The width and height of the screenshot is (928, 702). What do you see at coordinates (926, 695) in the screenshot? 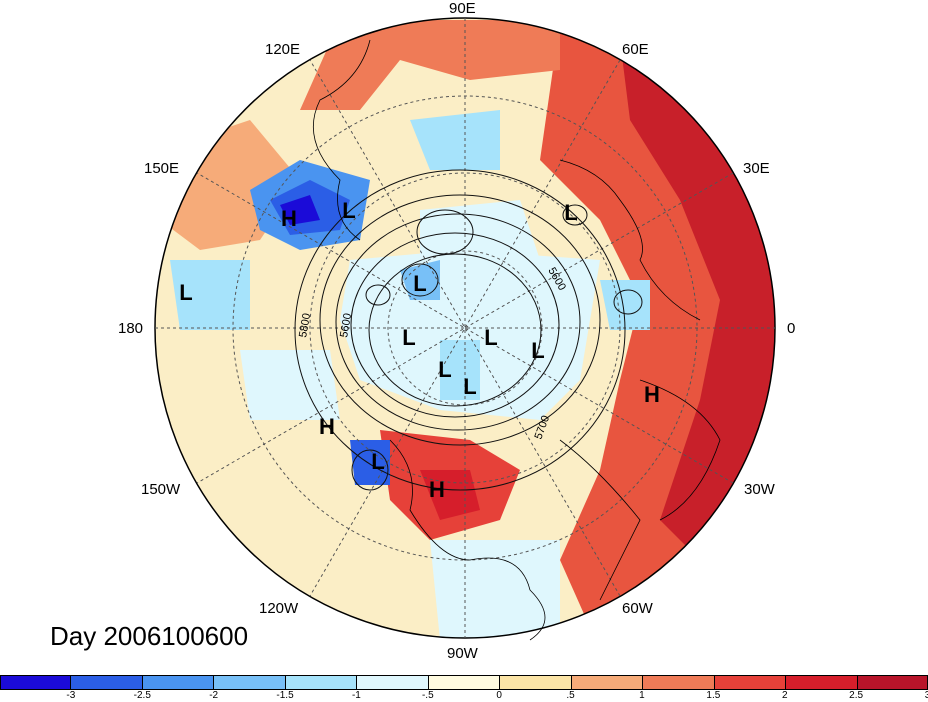
I see `colorbar-tick-label: 3` at bounding box center [926, 695].